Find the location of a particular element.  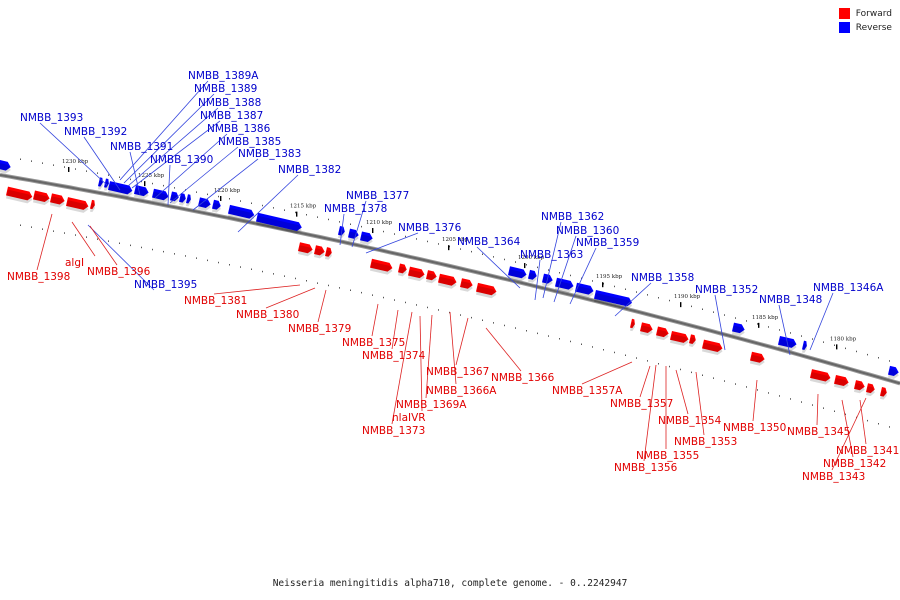

forward-gene-label: NMBB_1373 is located at coordinates (393, 431).